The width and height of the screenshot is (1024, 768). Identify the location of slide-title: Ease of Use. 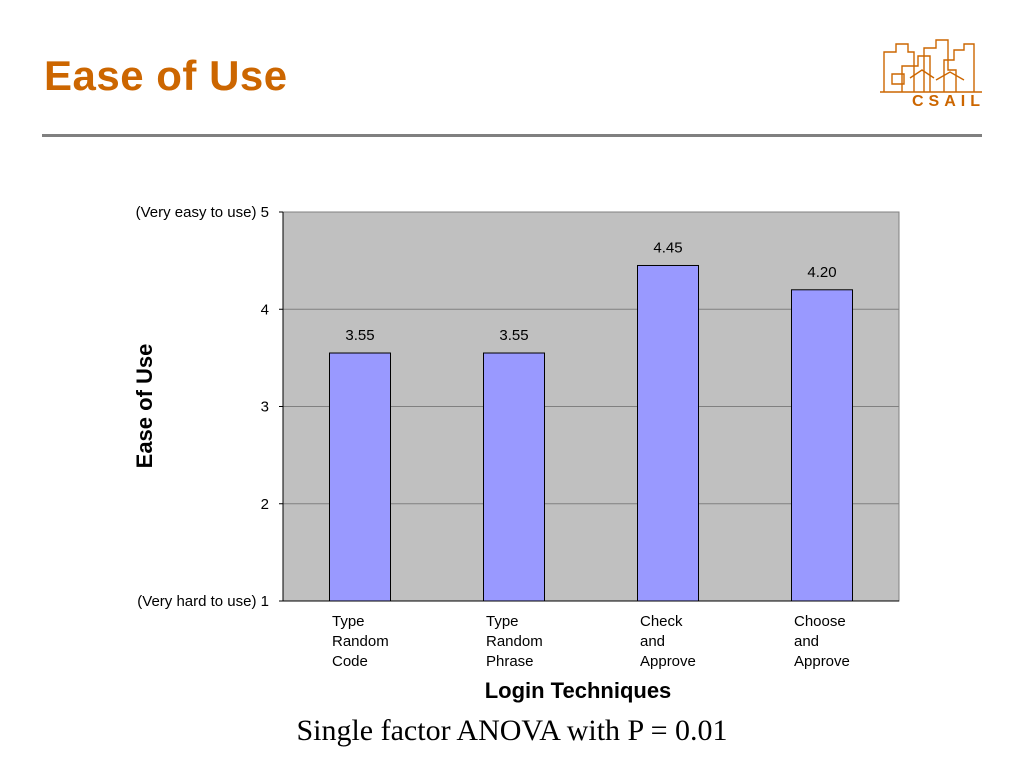
(166, 75).